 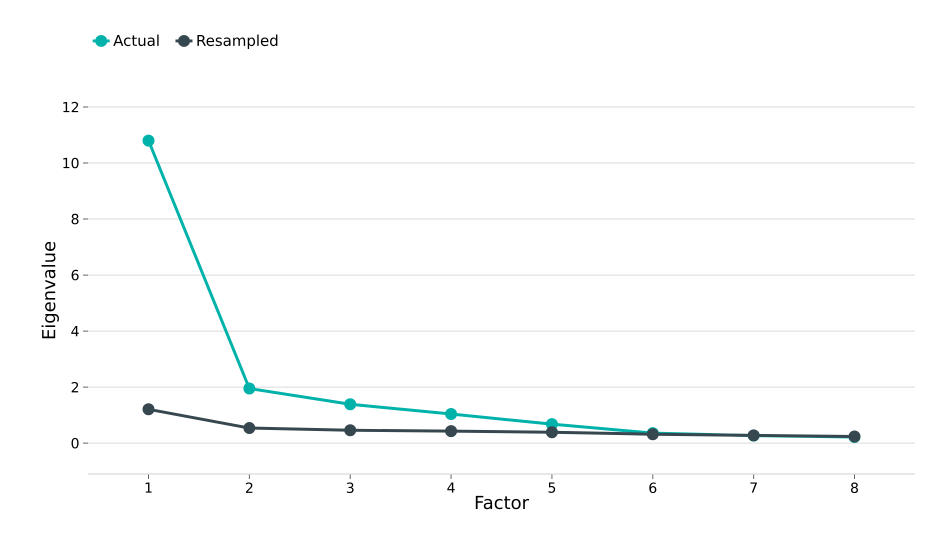 I want to click on y-tick-label: 10, so click(x=71, y=163).